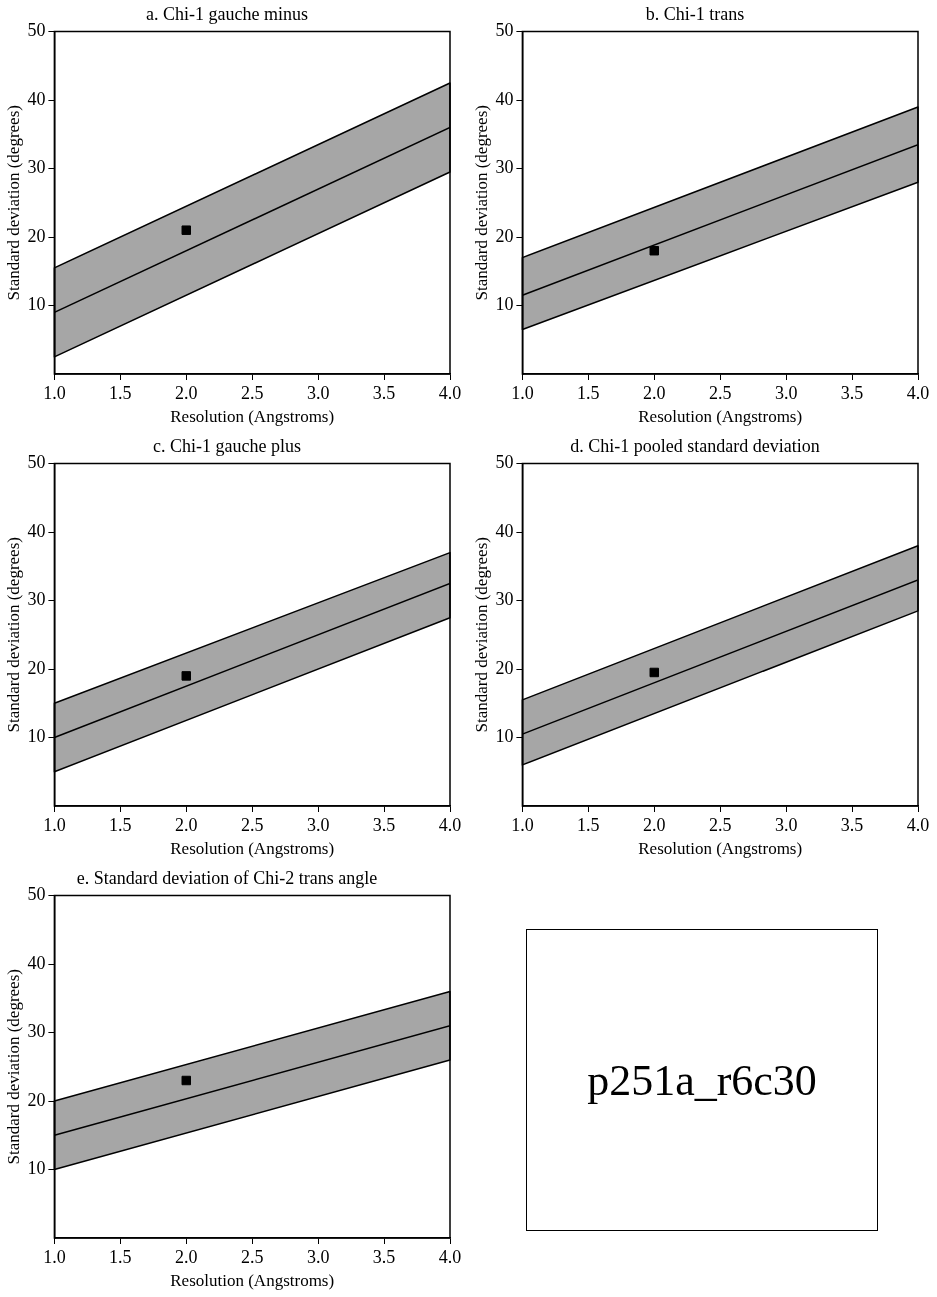 Image resolution: width=937 pixels, height=1297 pixels. I want to click on chart-title: c. Chi-1 gauche plus, so click(227, 445).